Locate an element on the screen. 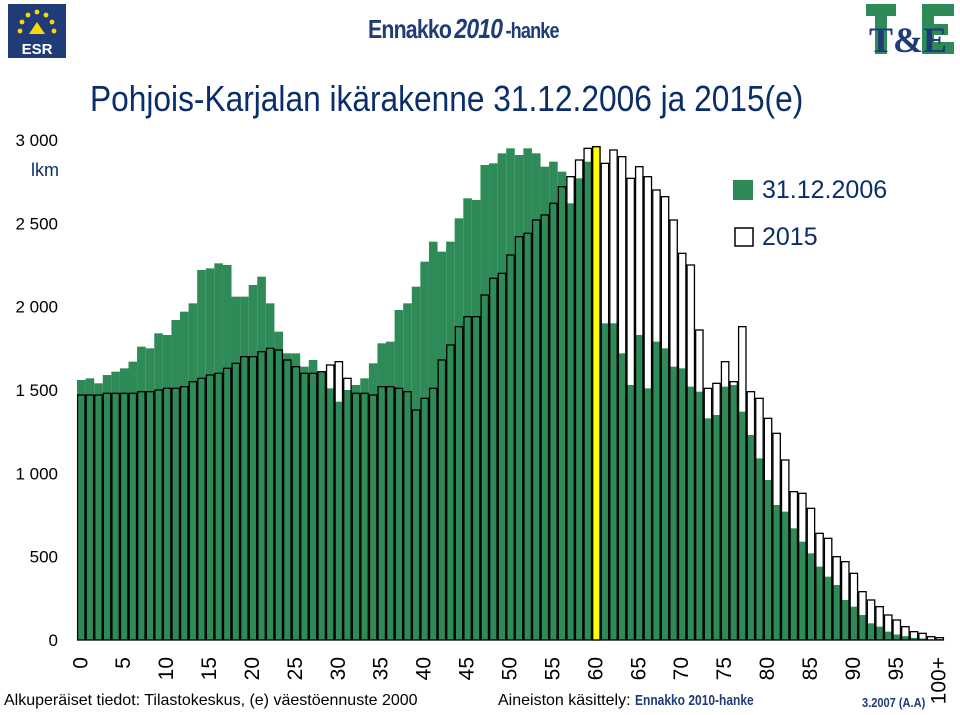  x-tick-label: 15 is located at coordinates (209, 668).